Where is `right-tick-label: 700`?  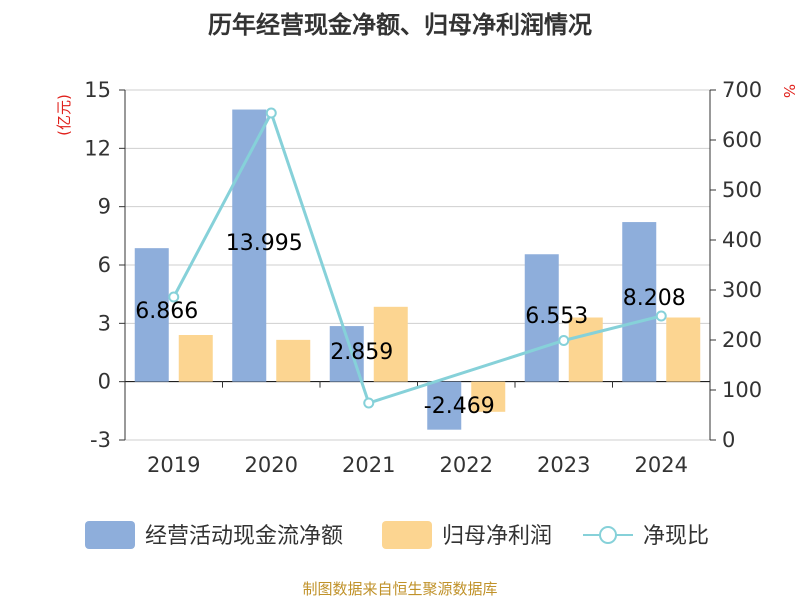
right-tick-label: 700 is located at coordinates (742, 90).